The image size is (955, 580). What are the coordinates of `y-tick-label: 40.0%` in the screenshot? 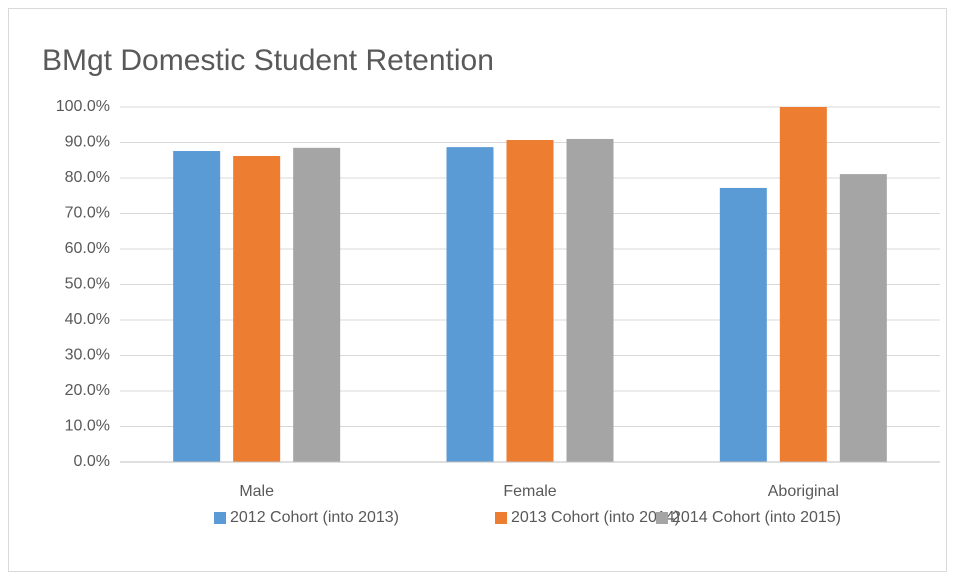 It's located at (87, 319).